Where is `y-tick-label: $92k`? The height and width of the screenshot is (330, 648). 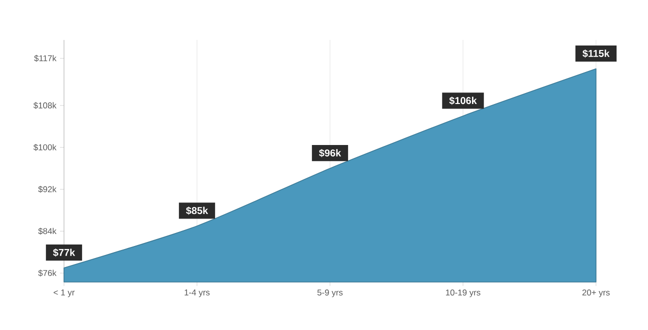 y-tick-label: $92k is located at coordinates (47, 189).